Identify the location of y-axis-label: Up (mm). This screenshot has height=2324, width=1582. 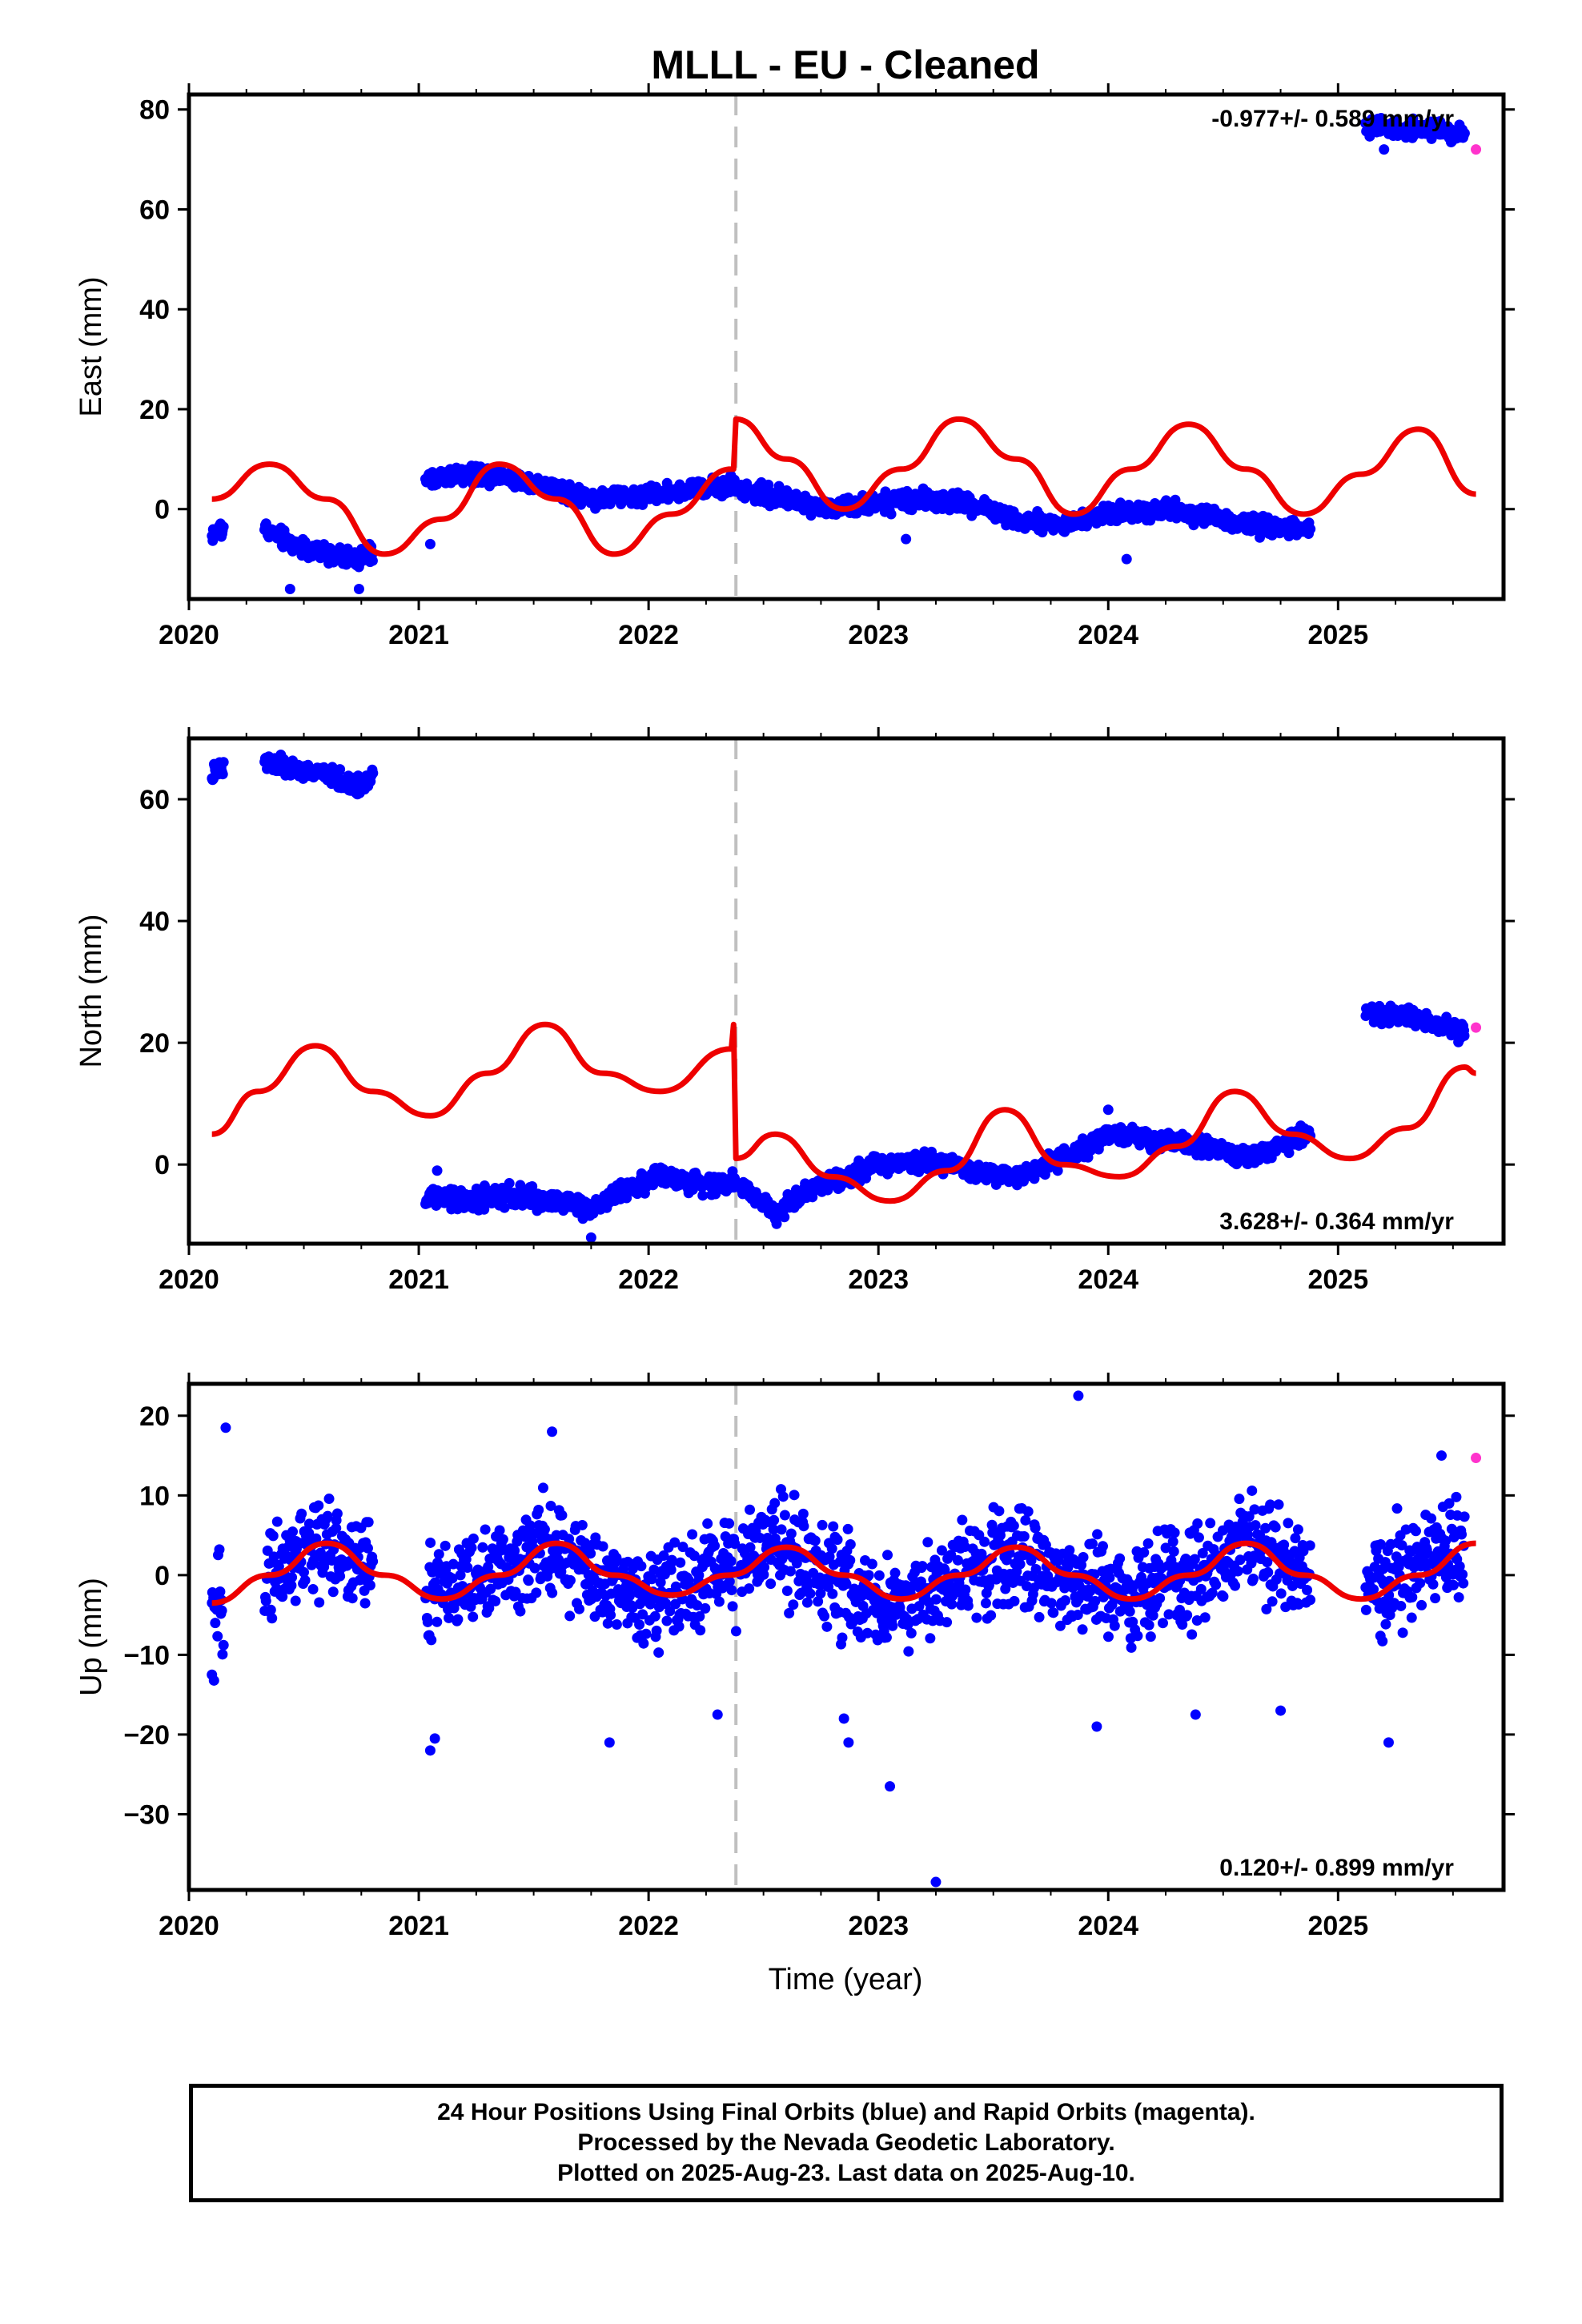
(91, 1637).